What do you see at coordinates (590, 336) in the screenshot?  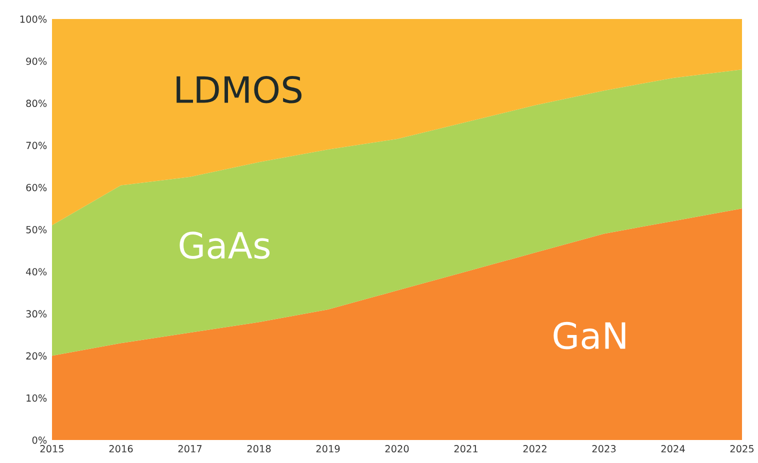 I see `series-label: GaN` at bounding box center [590, 336].